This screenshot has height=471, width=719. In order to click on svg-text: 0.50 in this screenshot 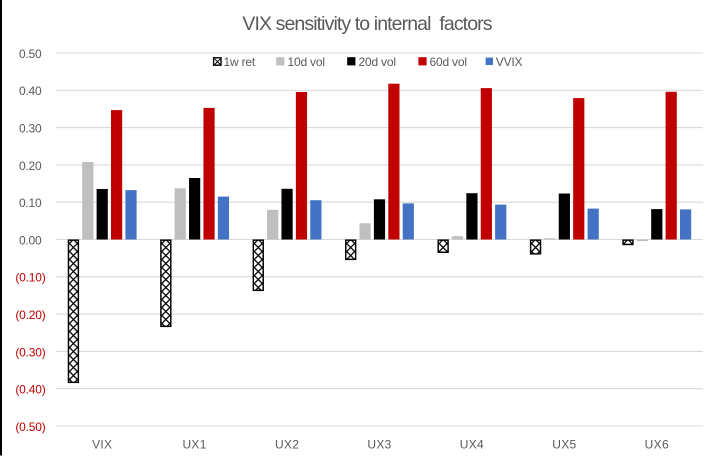, I will do `click(30, 54)`.